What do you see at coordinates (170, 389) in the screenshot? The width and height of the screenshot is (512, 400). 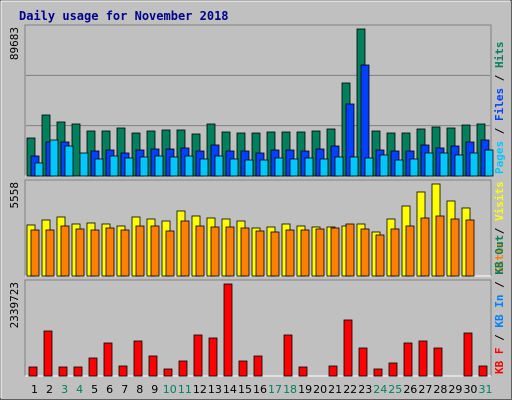 I see `x-tick-day-10: 10` at bounding box center [170, 389].